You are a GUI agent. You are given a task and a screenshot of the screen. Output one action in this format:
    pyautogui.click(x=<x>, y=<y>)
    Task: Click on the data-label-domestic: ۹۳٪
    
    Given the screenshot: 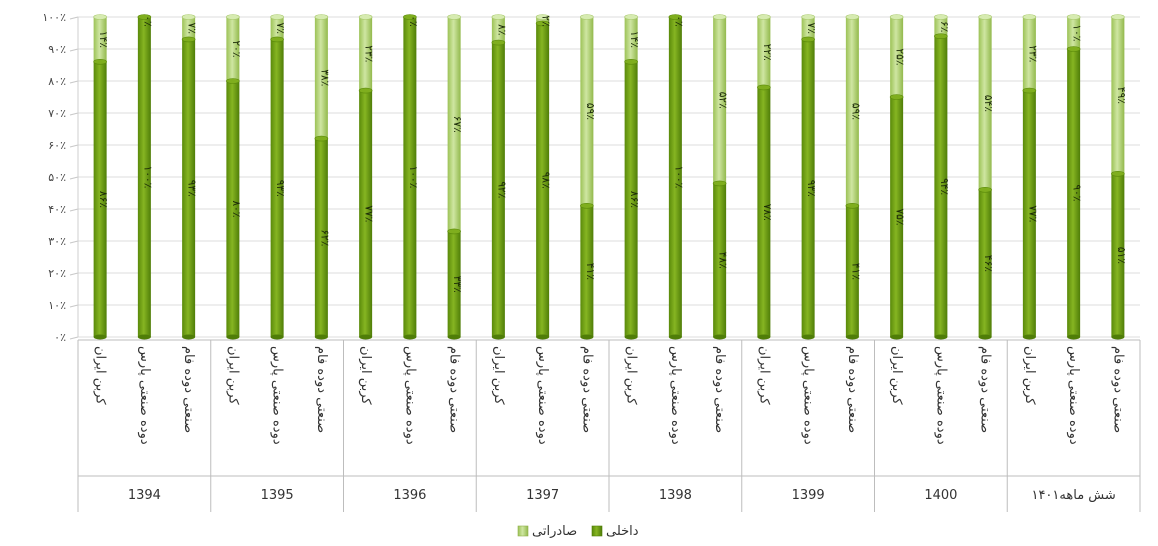 What is the action you would take?
    pyautogui.click(x=811, y=188)
    